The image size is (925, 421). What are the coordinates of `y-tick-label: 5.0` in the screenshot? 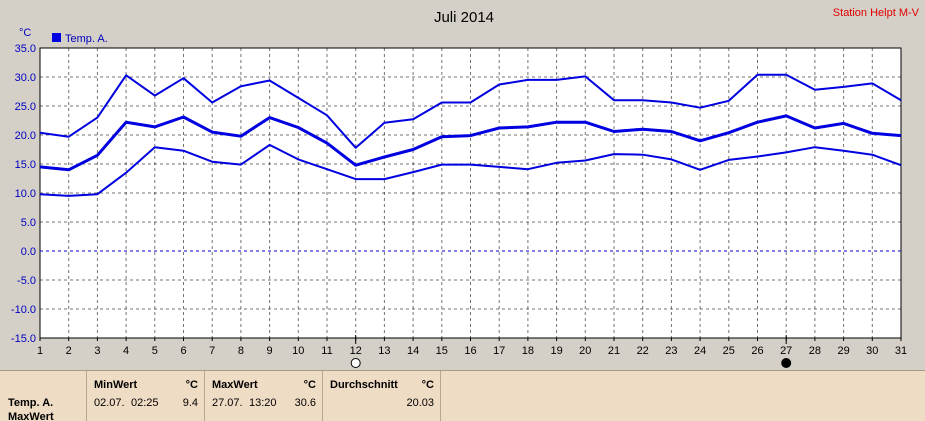 It's located at (28, 223).